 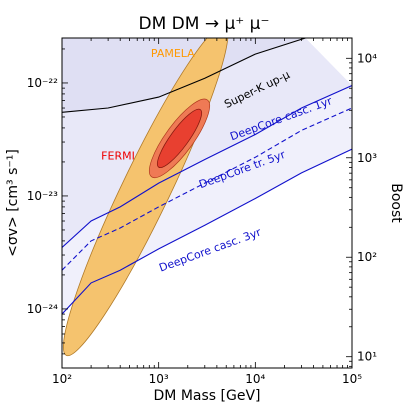 I want to click on y2-tick-label: 10³, so click(x=367, y=158).